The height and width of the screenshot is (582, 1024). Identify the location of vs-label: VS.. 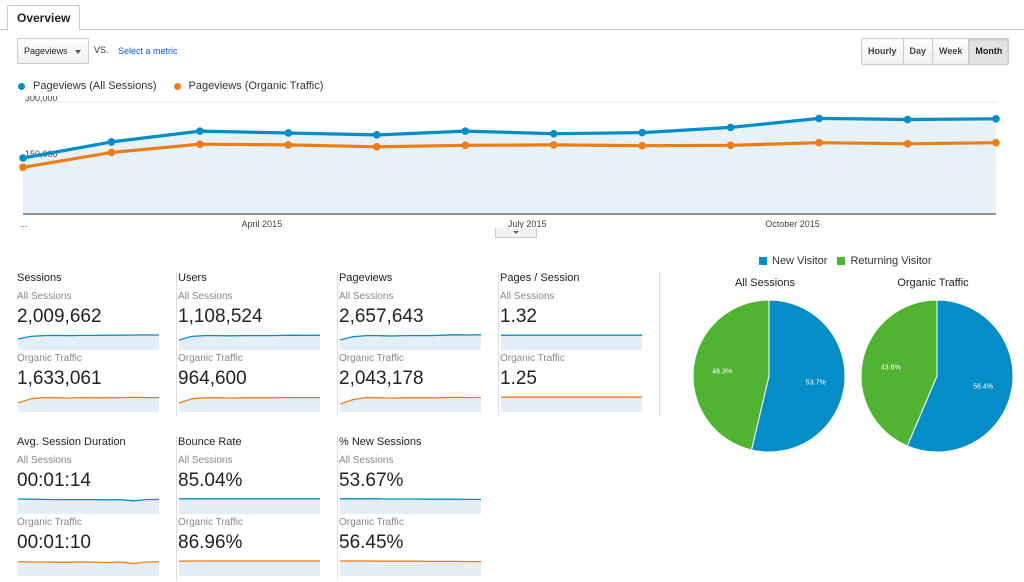
(101, 50).